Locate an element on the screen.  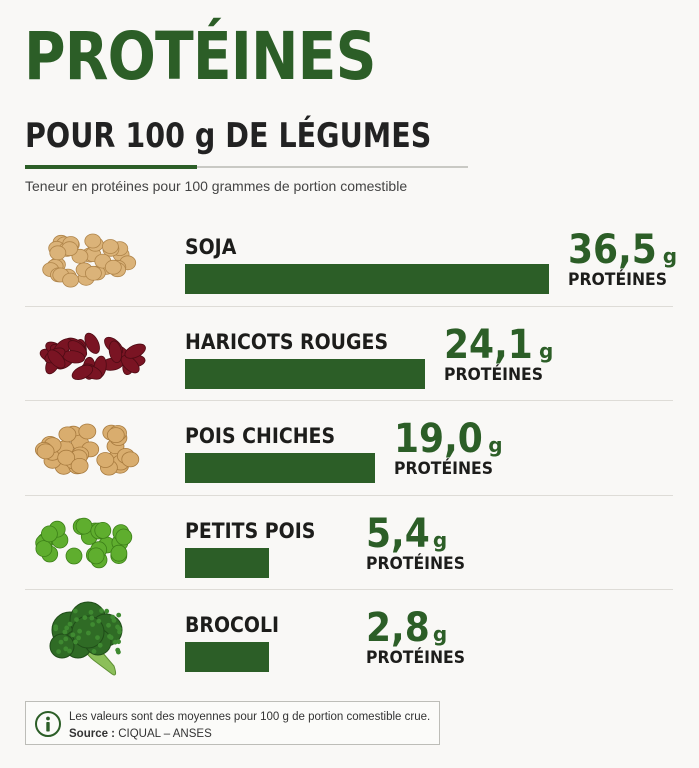
page-title: PROTÉINES is located at coordinates (200, 56).